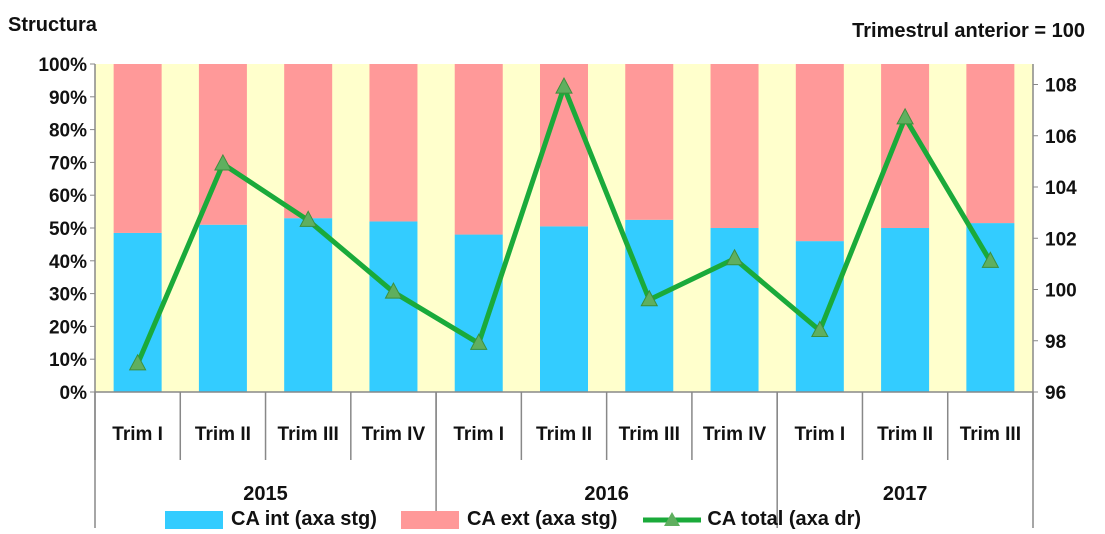 This screenshot has height=534, width=1105. I want to click on left-tick-label: 70%, so click(68, 163).